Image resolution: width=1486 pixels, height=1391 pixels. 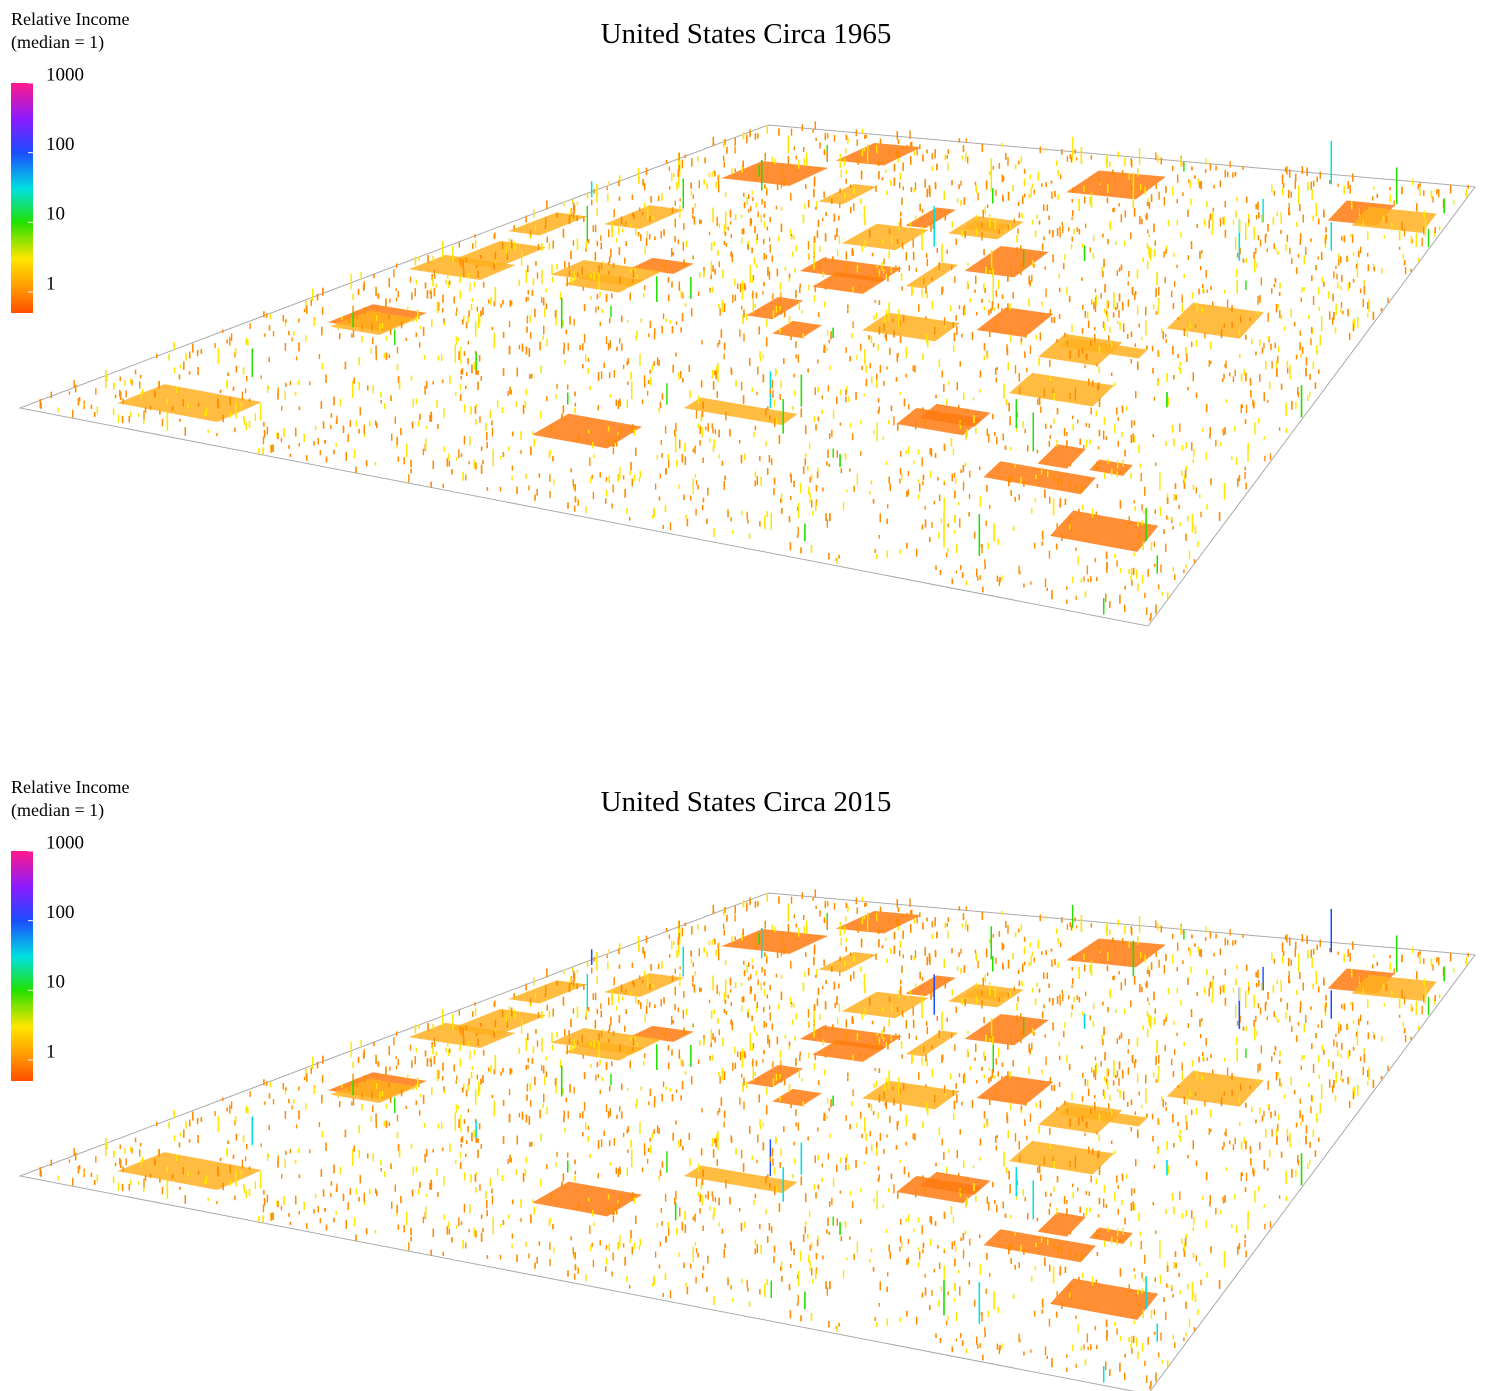 What do you see at coordinates (57, 42) in the screenshot?
I see `colorbar-title: (median = 1)` at bounding box center [57, 42].